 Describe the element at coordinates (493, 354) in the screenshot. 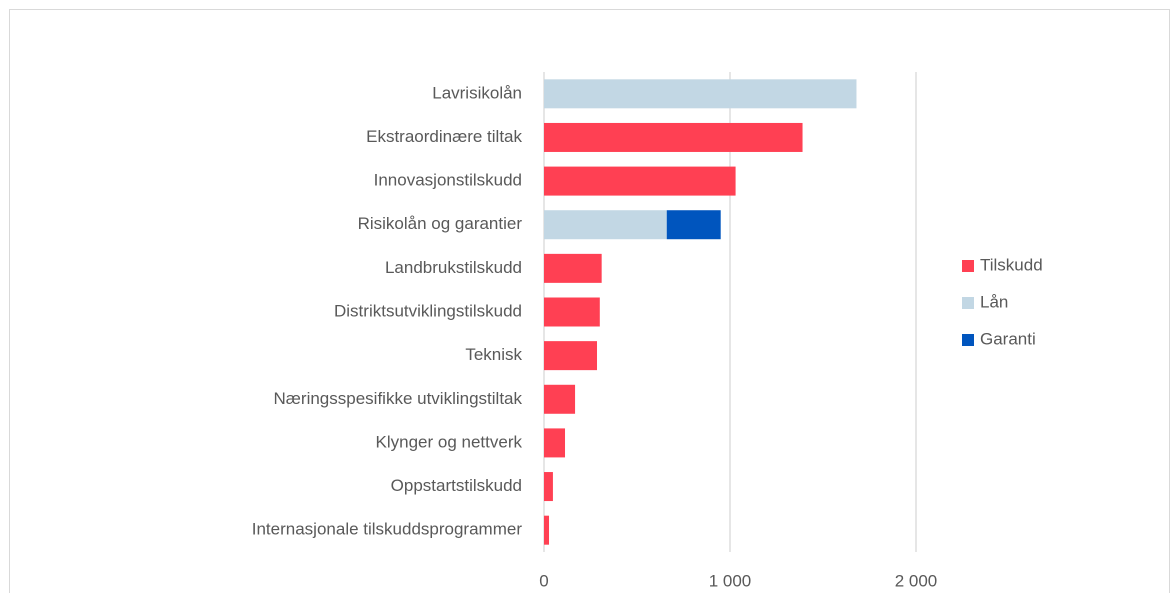

I see `y-tick-label: Teknisk` at that location.